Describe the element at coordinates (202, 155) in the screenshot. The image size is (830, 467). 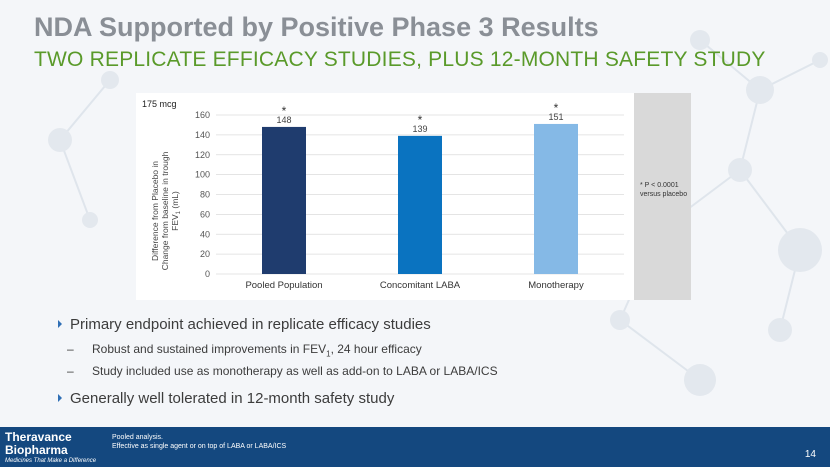
I see `y-tick-label: 120` at that location.